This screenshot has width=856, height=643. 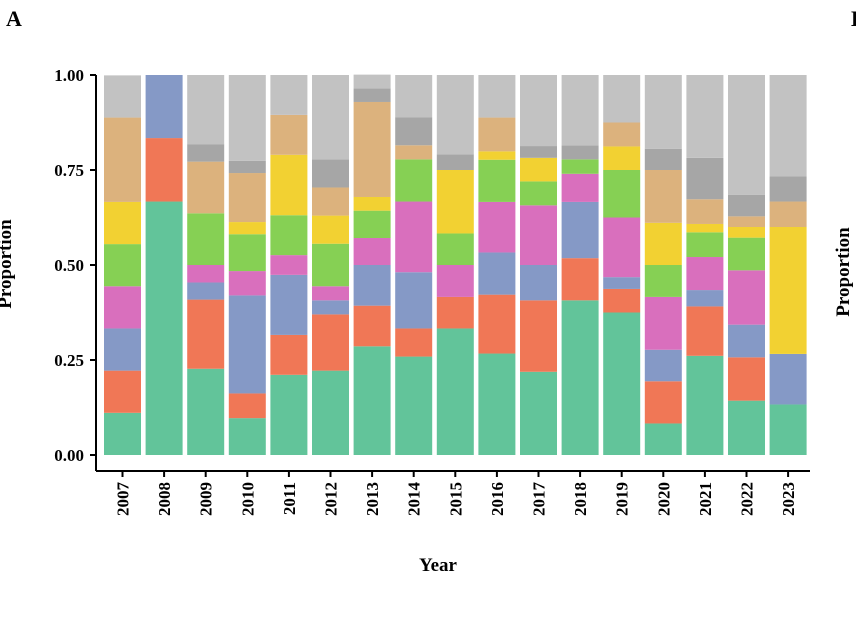 I want to click on x-tick-label-2010: 2010, so click(x=247, y=499).